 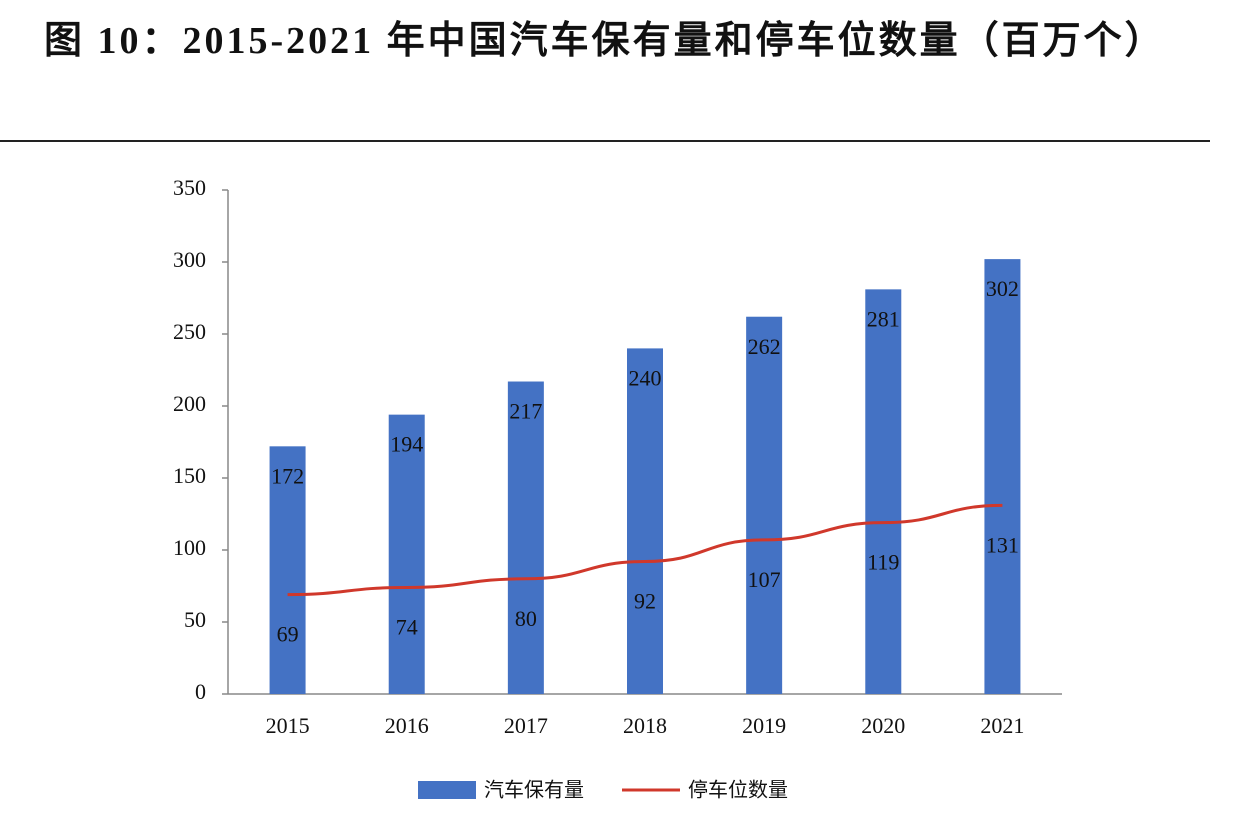 What do you see at coordinates (189, 259) in the screenshot?
I see `y-tick-label: 300` at bounding box center [189, 259].